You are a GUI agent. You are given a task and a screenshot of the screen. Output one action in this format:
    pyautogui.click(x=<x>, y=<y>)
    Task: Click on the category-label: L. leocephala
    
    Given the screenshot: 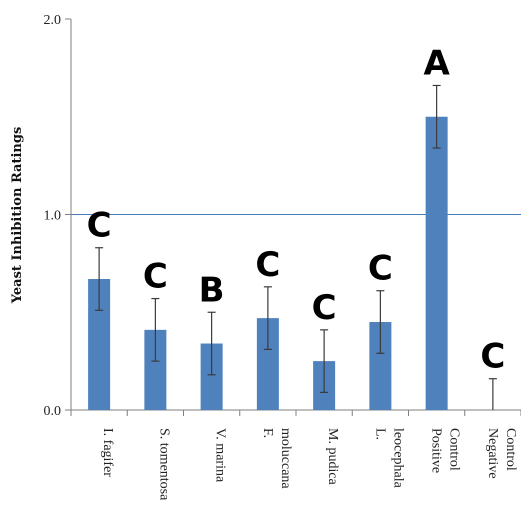 What is the action you would take?
    pyautogui.click(x=388, y=458)
    